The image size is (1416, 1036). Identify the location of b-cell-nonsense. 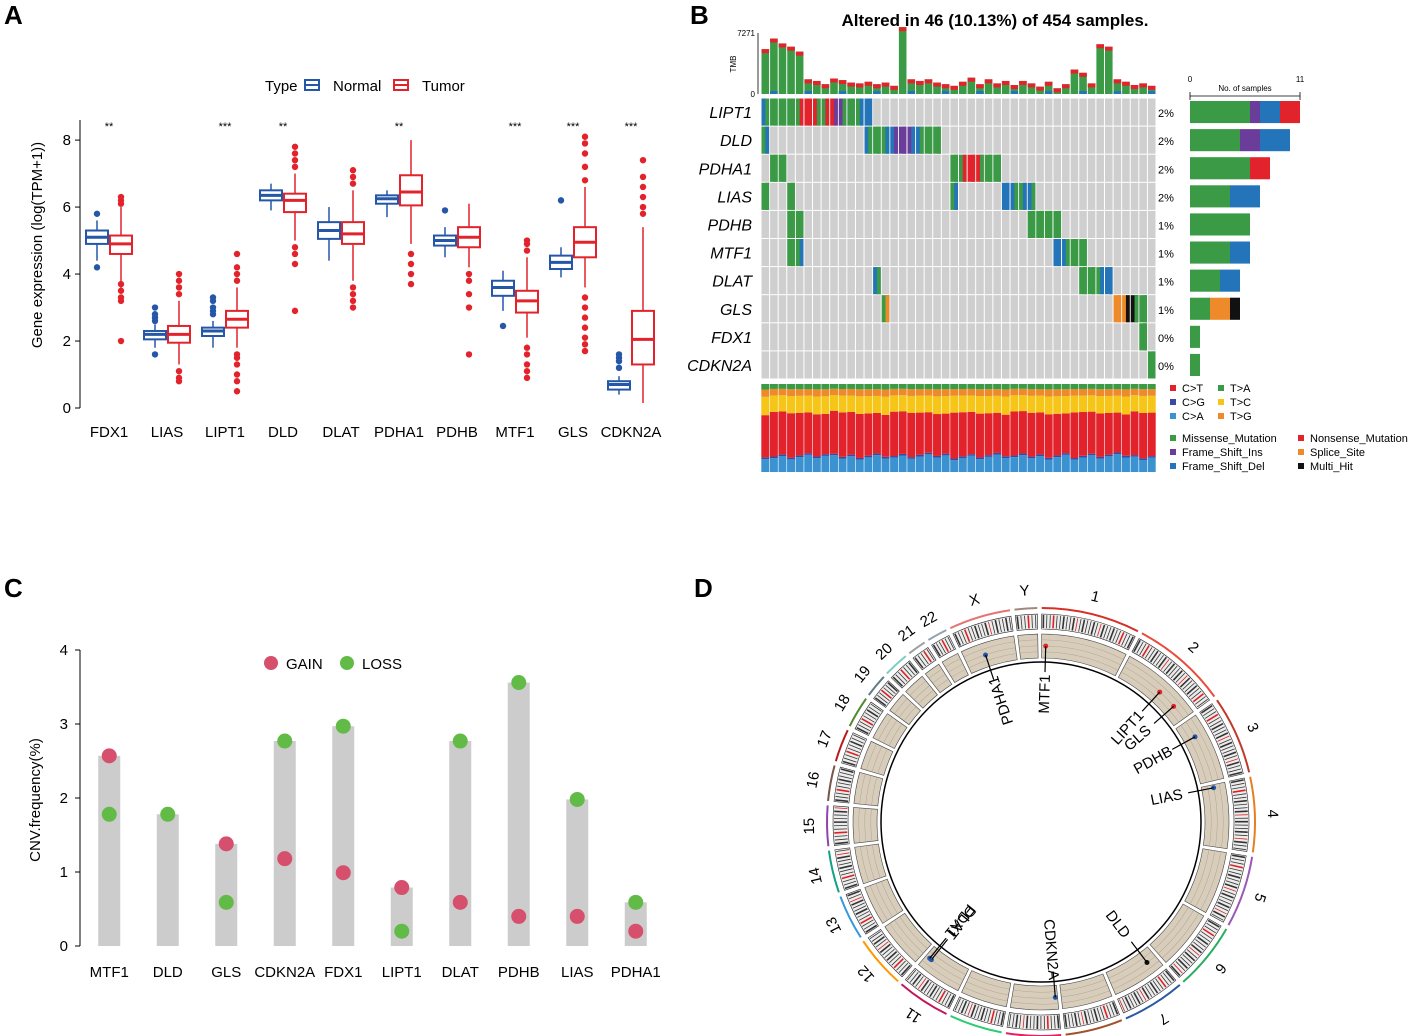
(817, 112).